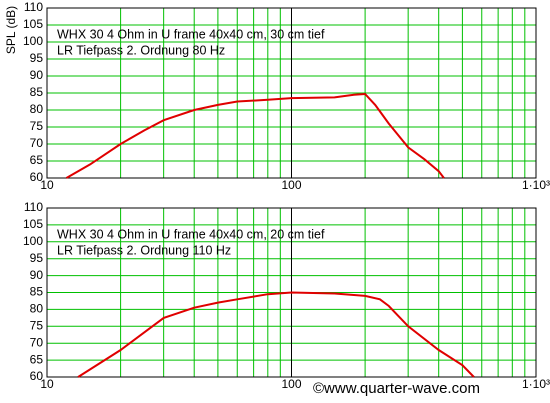 Image resolution: width=550 pixels, height=403 pixels. Describe the element at coordinates (141, 50) in the screenshot. I see `annotation: LR Tiefpass 2. Ordnung 80 Hz` at that location.